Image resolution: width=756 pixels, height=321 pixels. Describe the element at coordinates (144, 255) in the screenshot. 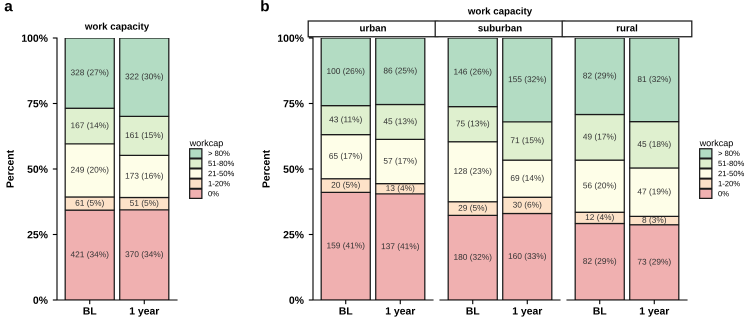

I see `data-label: 370 (34%)` at that location.